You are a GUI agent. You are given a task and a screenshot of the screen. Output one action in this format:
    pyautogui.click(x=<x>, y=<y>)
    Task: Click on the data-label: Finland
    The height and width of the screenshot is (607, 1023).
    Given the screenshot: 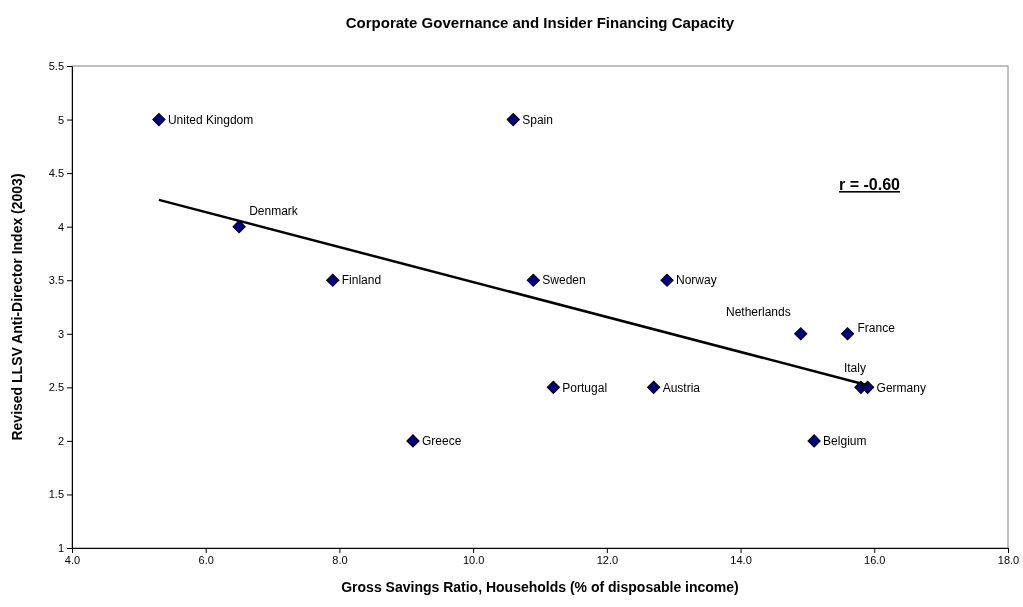 What is the action you would take?
    pyautogui.click(x=361, y=280)
    